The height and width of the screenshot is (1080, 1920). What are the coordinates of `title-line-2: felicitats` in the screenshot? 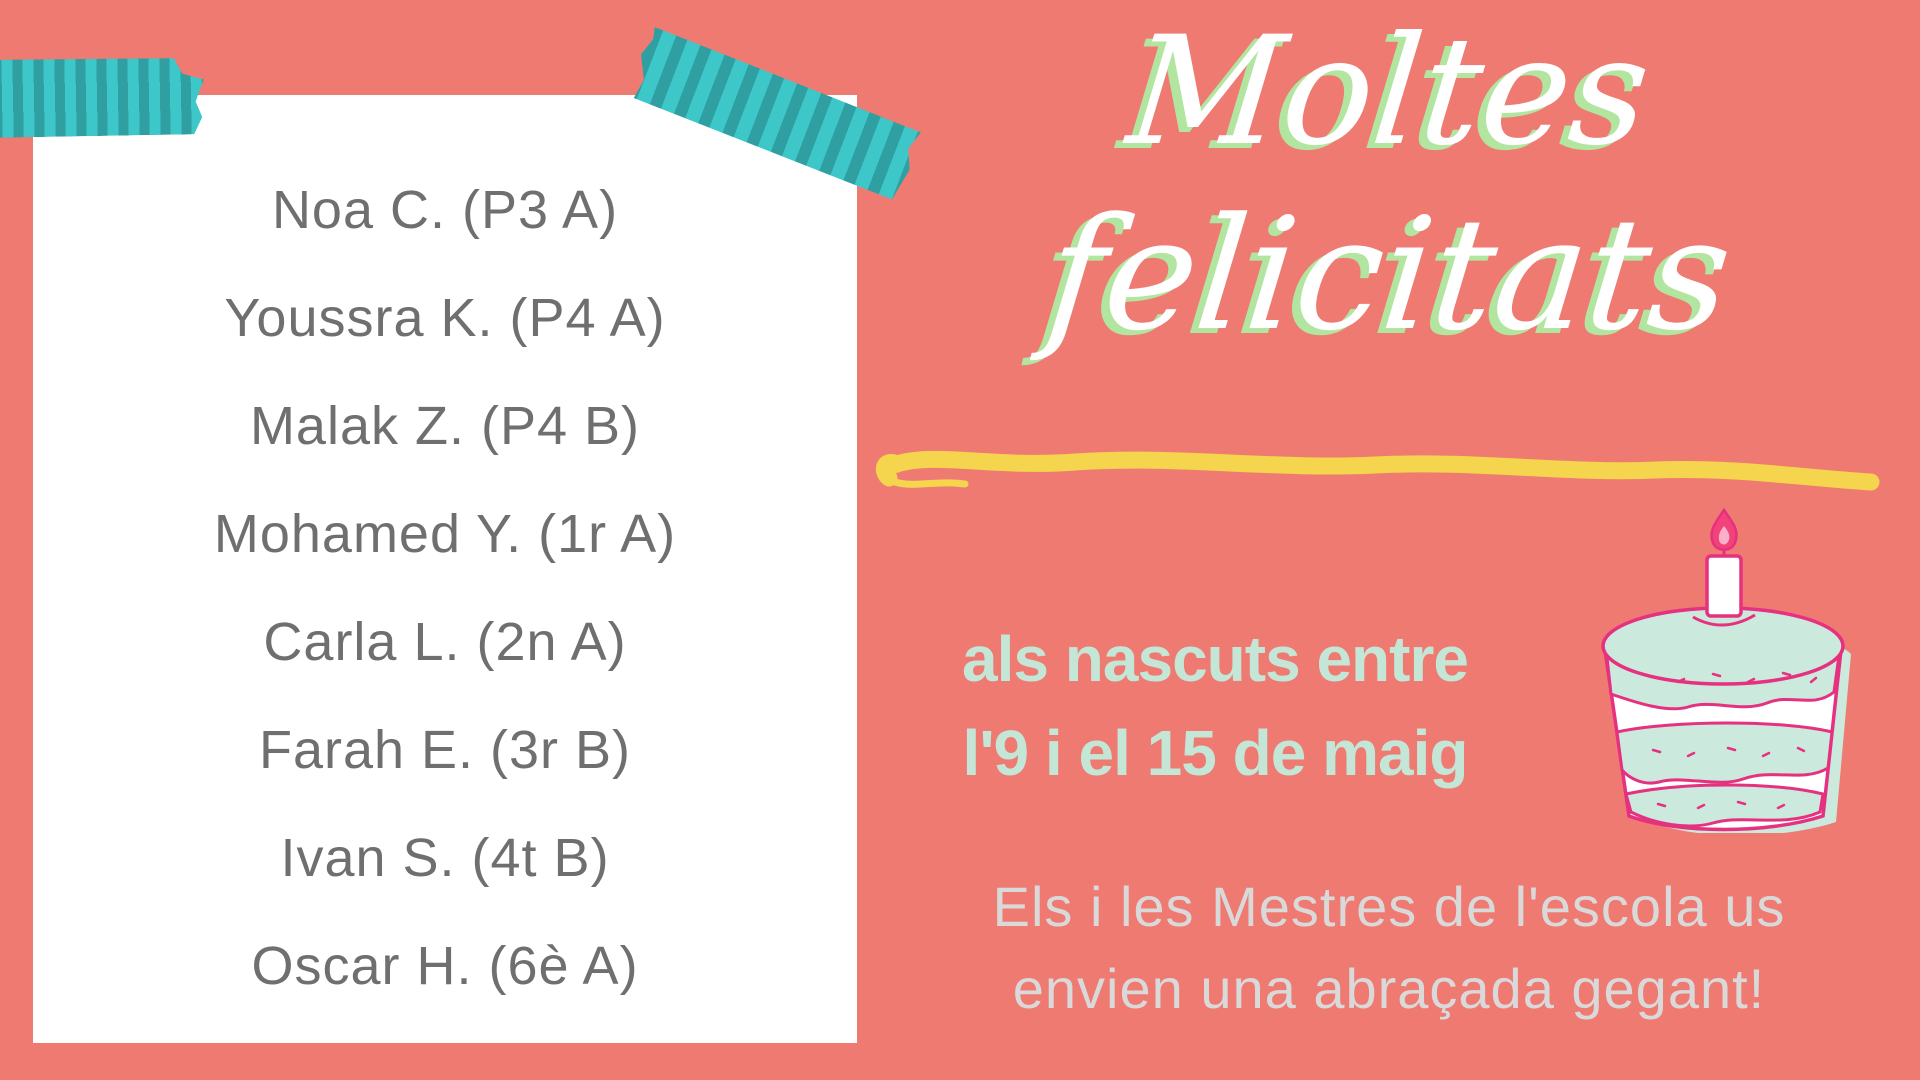 It's located at (1389, 274).